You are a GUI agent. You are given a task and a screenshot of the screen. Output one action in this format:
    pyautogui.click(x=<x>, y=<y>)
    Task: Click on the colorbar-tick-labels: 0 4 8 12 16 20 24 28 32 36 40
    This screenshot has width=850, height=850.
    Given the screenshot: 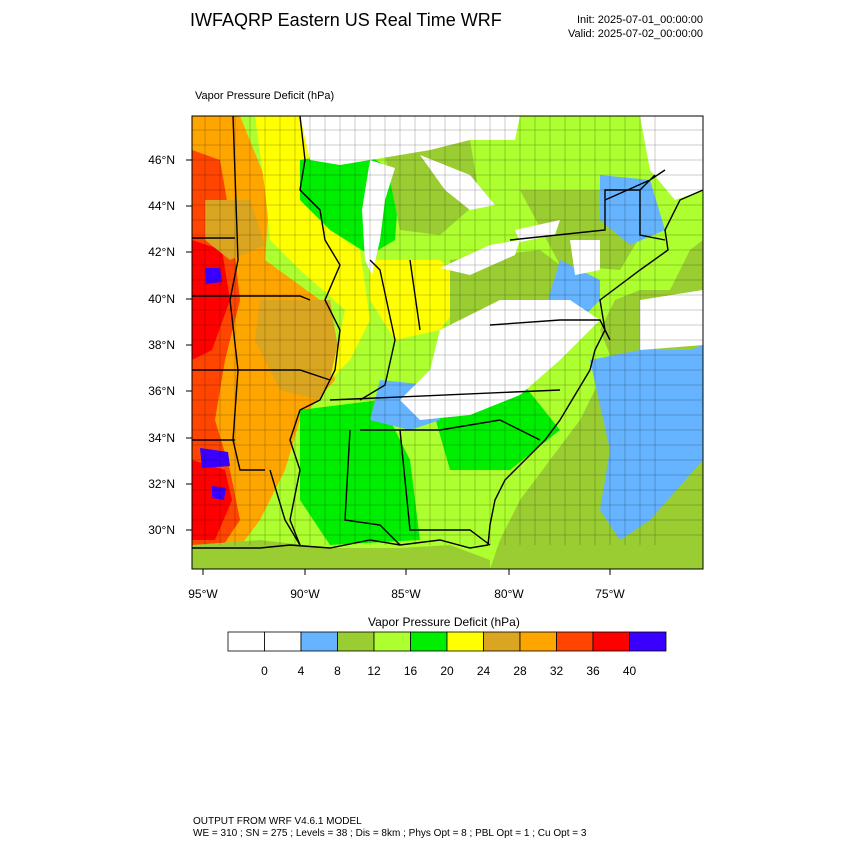 What is the action you would take?
    pyautogui.click(x=448, y=671)
    